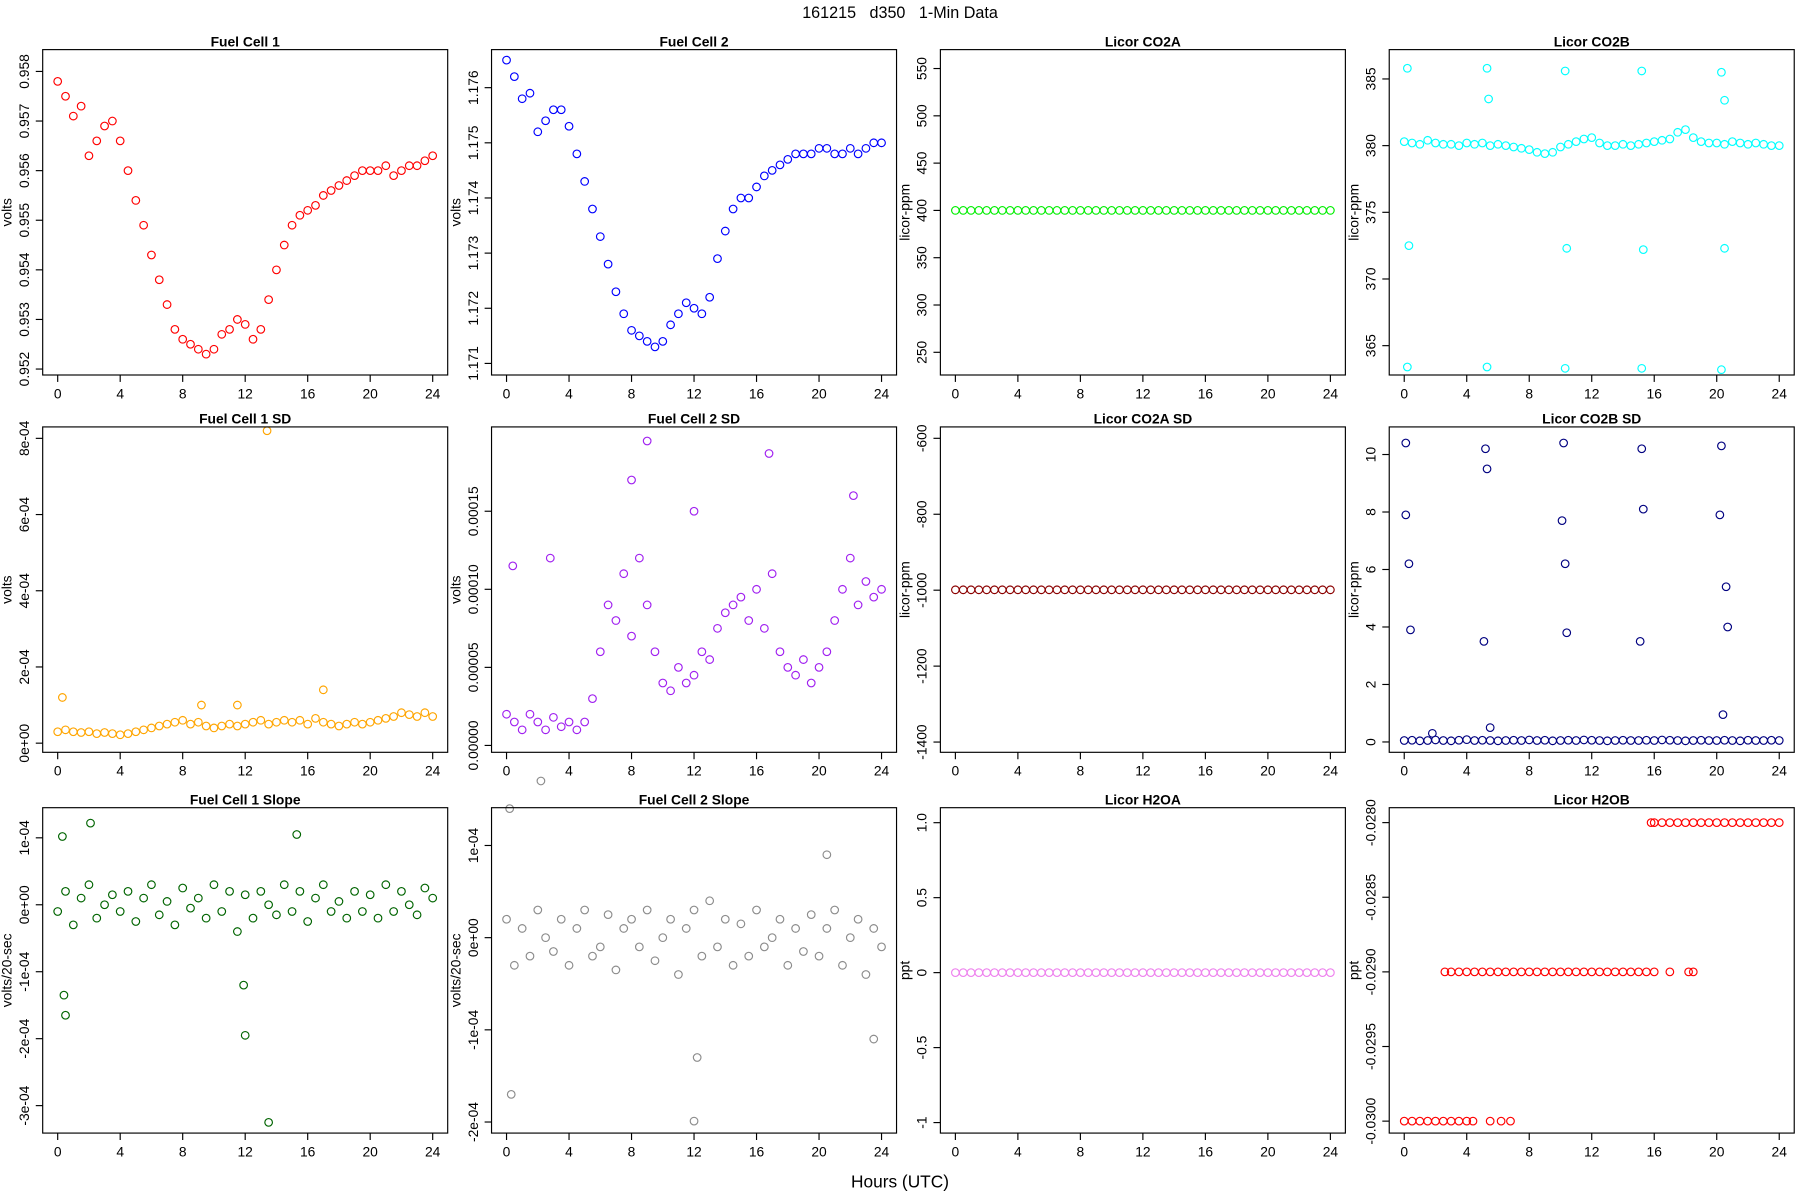 The height and width of the screenshot is (1200, 1800). Describe the element at coordinates (24, 742) in the screenshot. I see `y-tick-label: 0e+00` at that location.